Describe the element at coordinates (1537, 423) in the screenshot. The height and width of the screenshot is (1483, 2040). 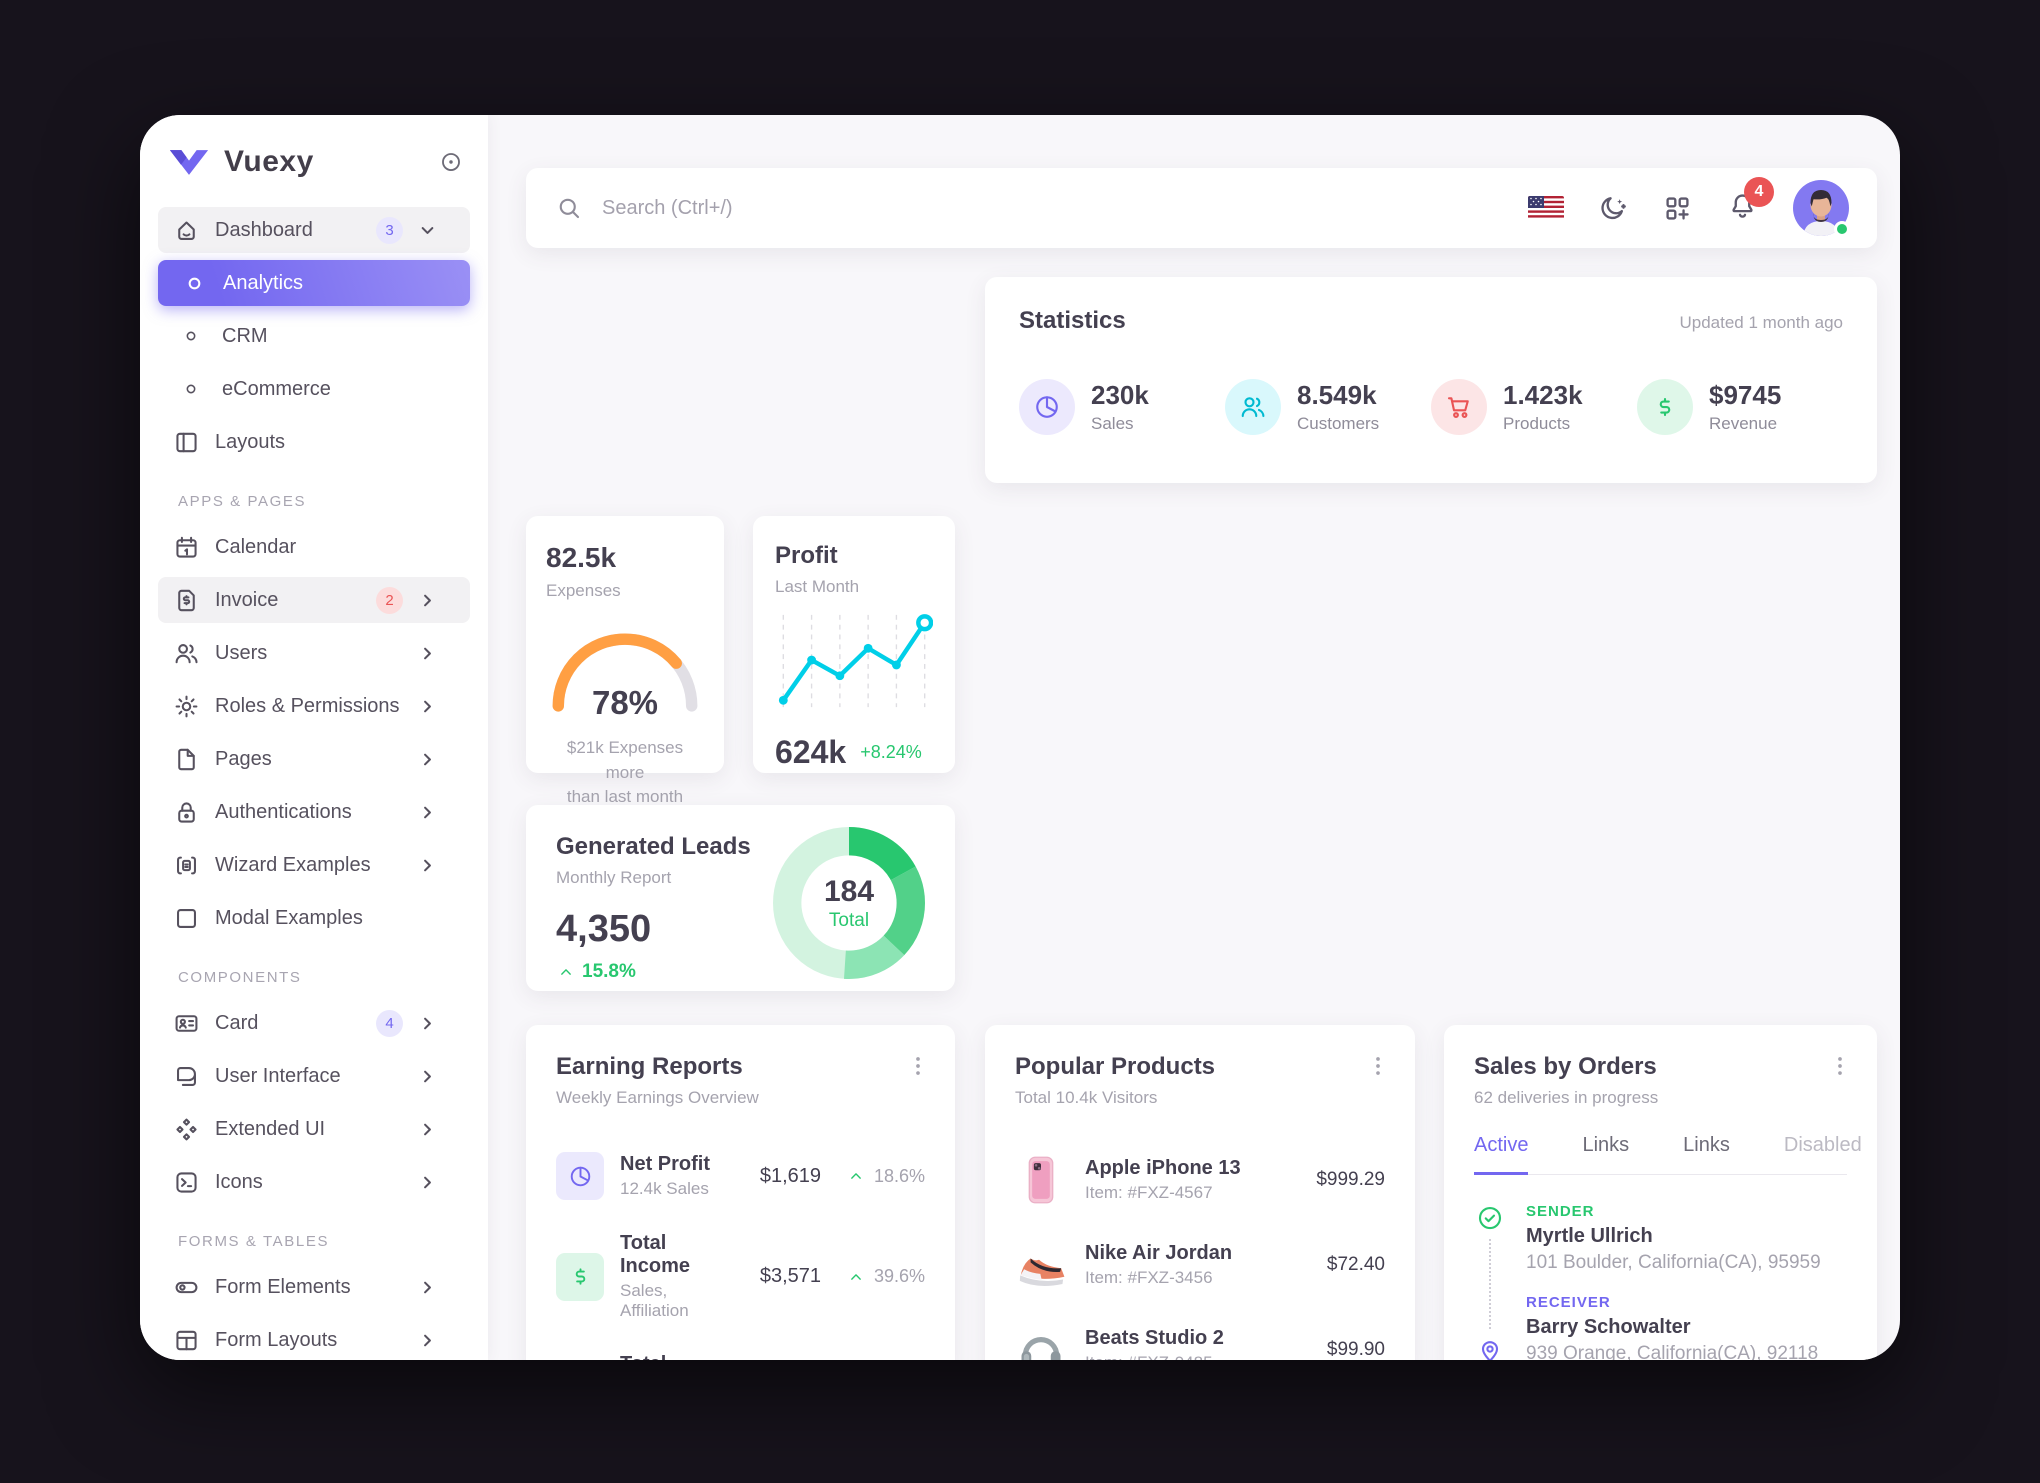
I see `stat-label: Products` at that location.